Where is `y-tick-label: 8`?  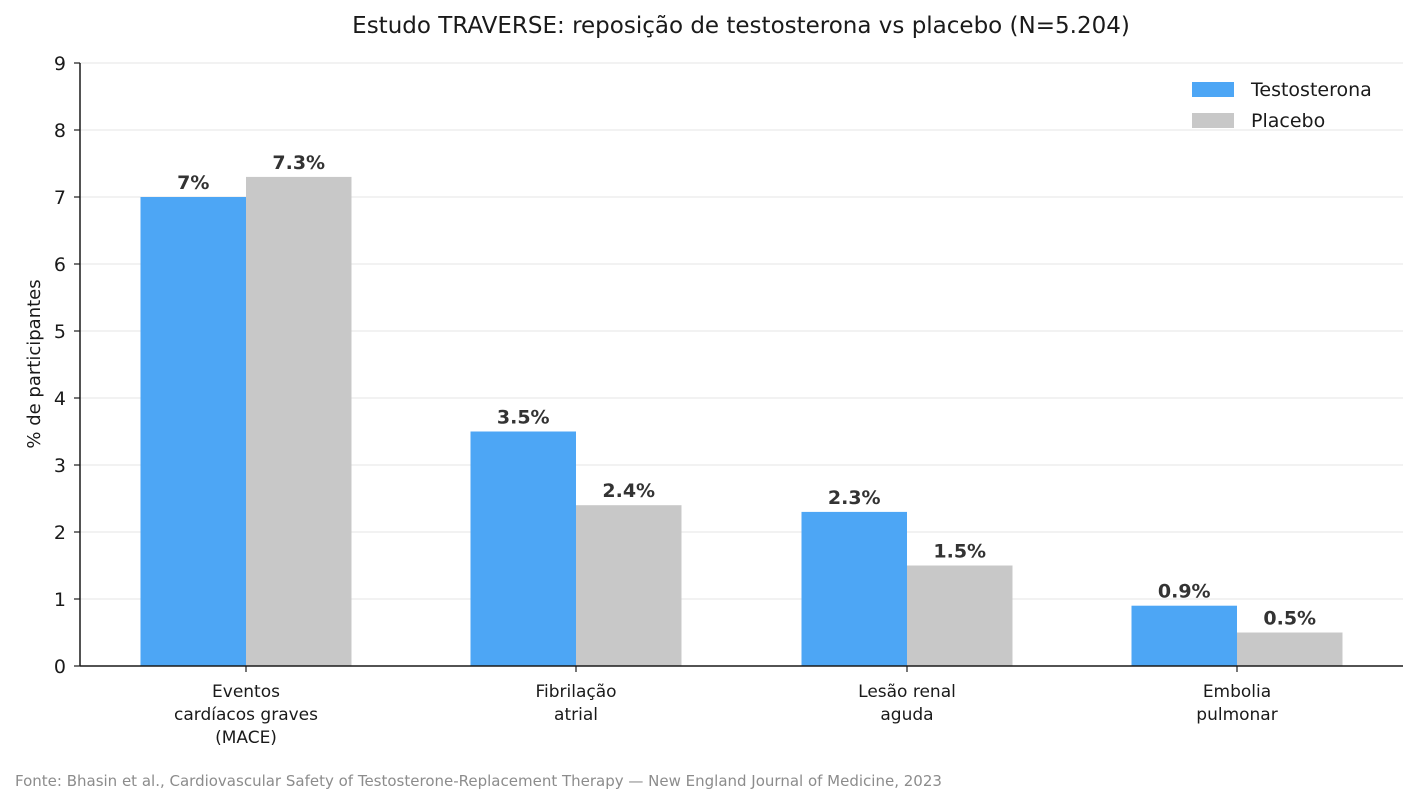
y-tick-label: 8 is located at coordinates (60, 131).